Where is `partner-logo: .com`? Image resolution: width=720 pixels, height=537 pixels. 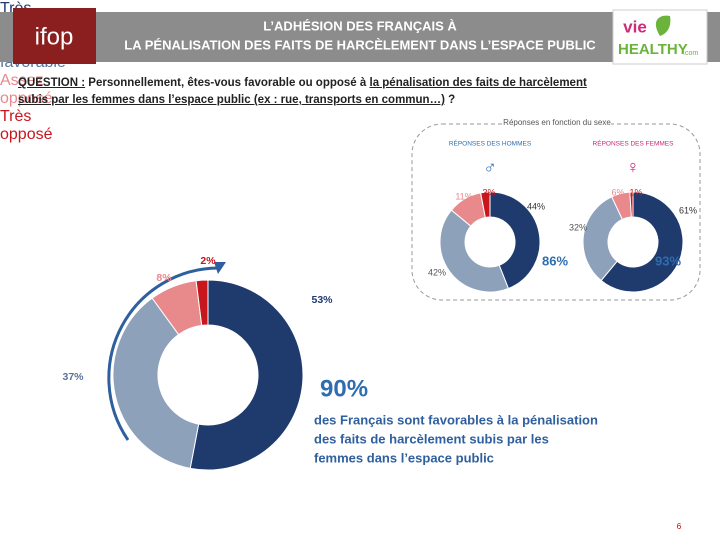
partner-logo: .com is located at coordinates (690, 53).